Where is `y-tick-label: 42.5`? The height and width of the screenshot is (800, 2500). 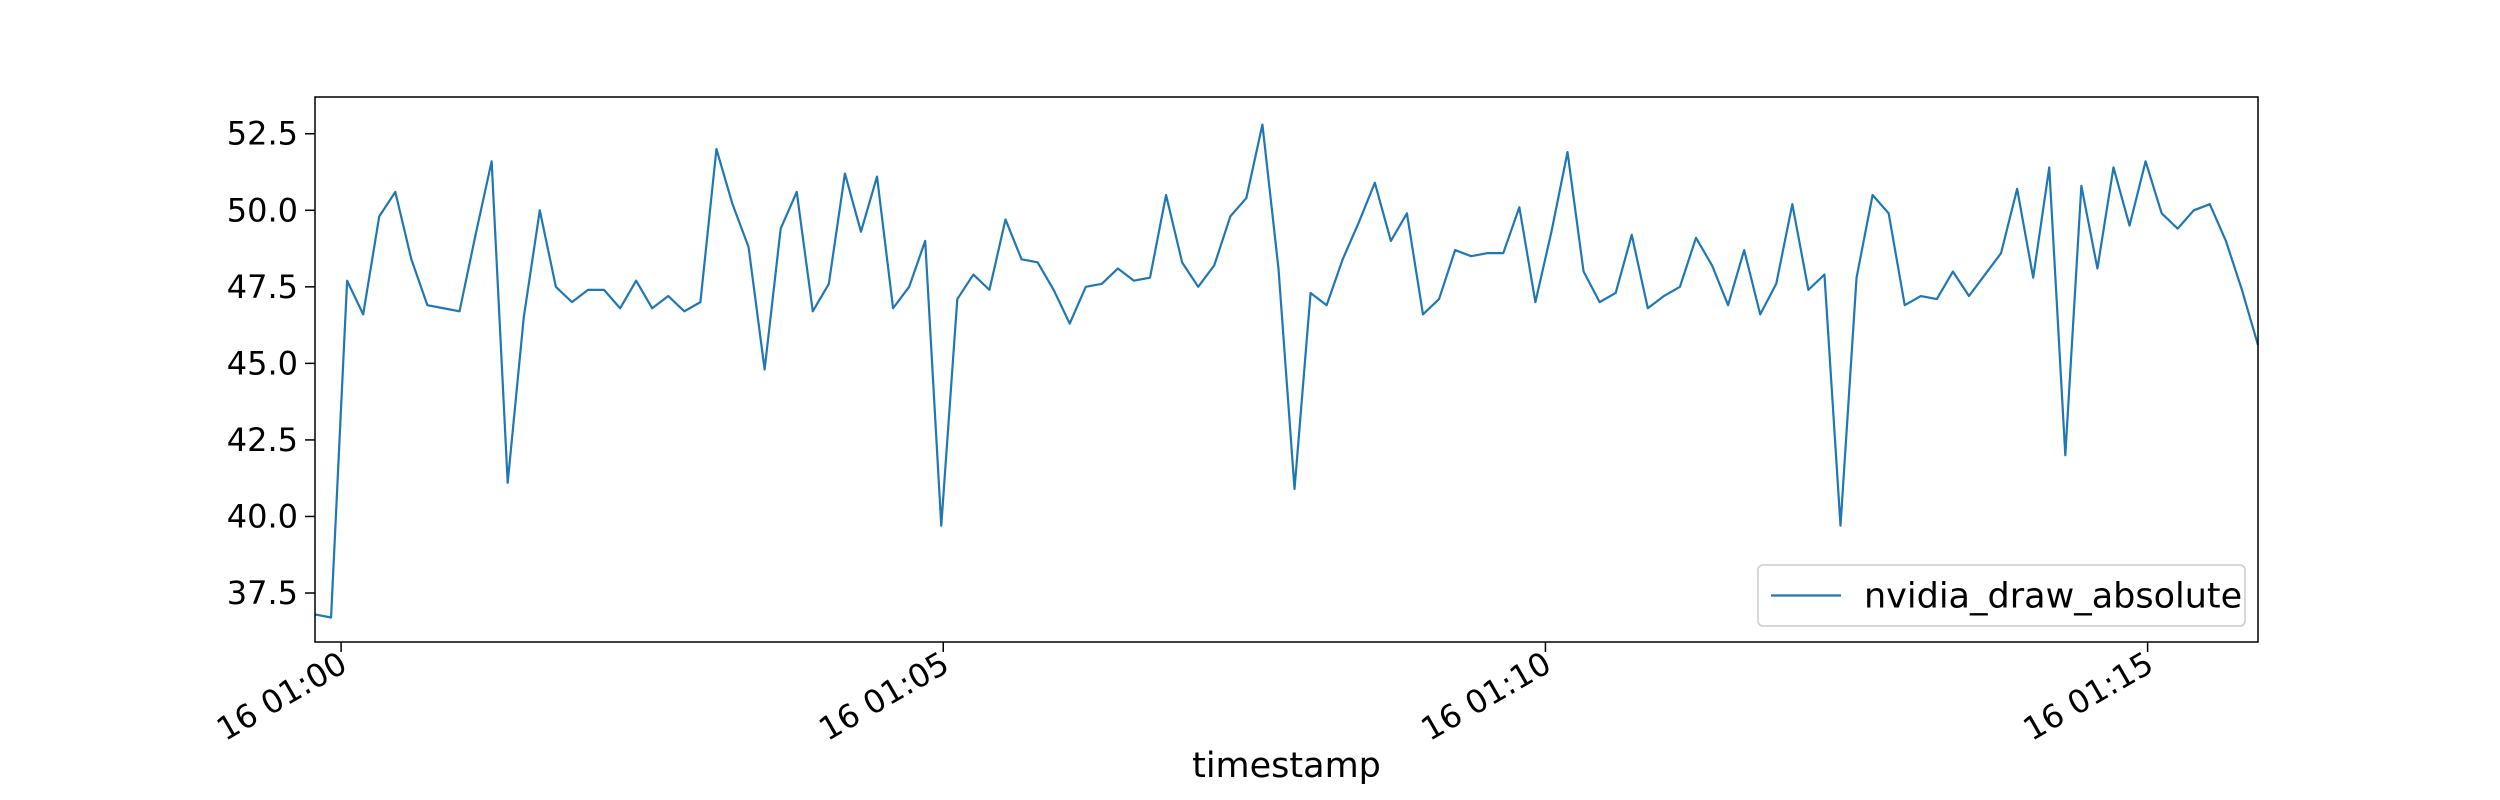
y-tick-label: 42.5 is located at coordinates (262, 440).